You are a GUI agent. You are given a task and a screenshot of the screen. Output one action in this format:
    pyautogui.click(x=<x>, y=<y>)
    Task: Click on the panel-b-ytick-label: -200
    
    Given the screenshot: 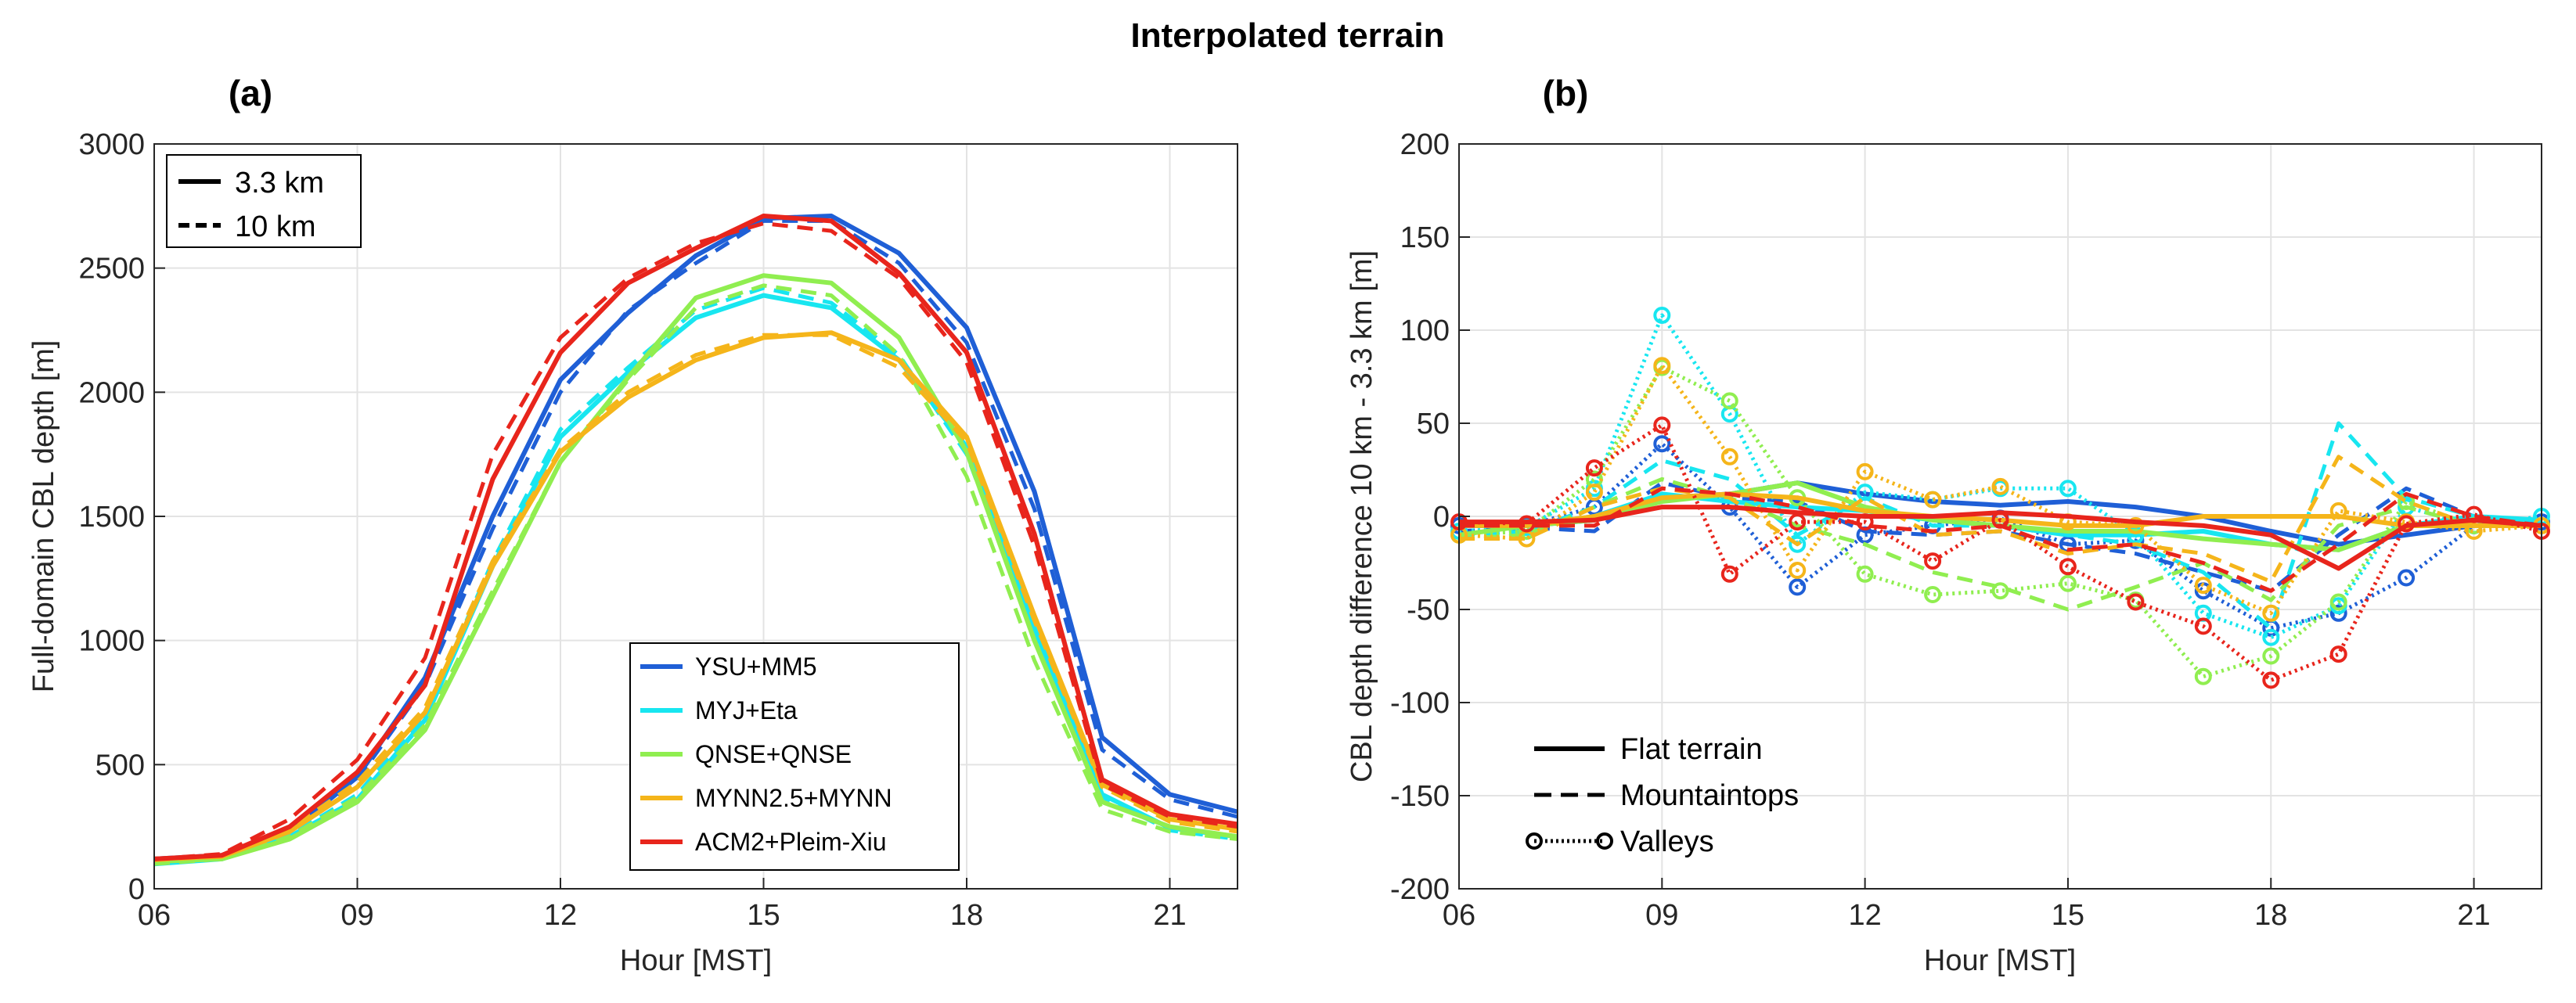 What is the action you would take?
    pyautogui.click(x=1420, y=889)
    